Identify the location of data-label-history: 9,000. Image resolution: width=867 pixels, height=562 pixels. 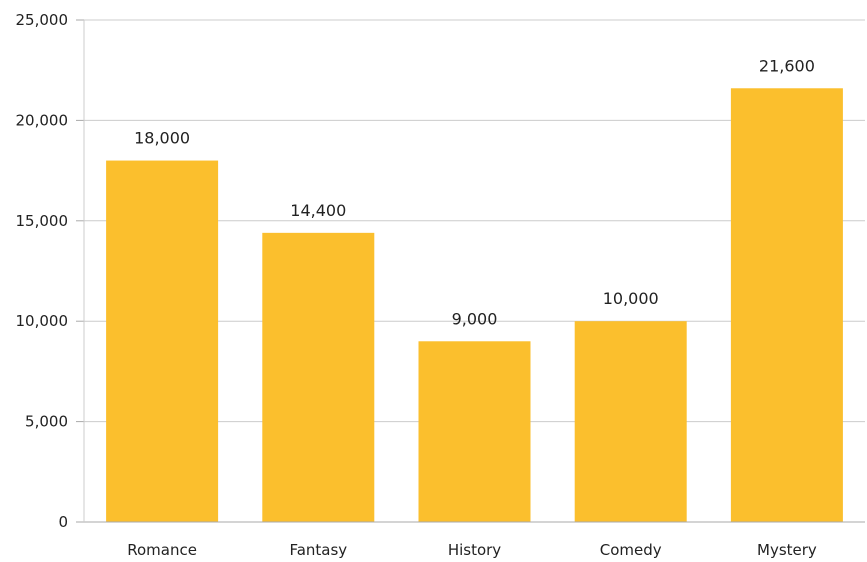
(475, 318).